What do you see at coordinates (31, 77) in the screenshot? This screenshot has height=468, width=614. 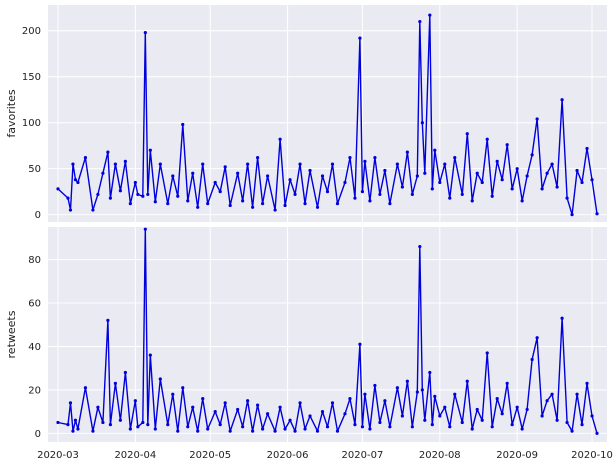 I see `y-tick-label: 150` at bounding box center [31, 77].